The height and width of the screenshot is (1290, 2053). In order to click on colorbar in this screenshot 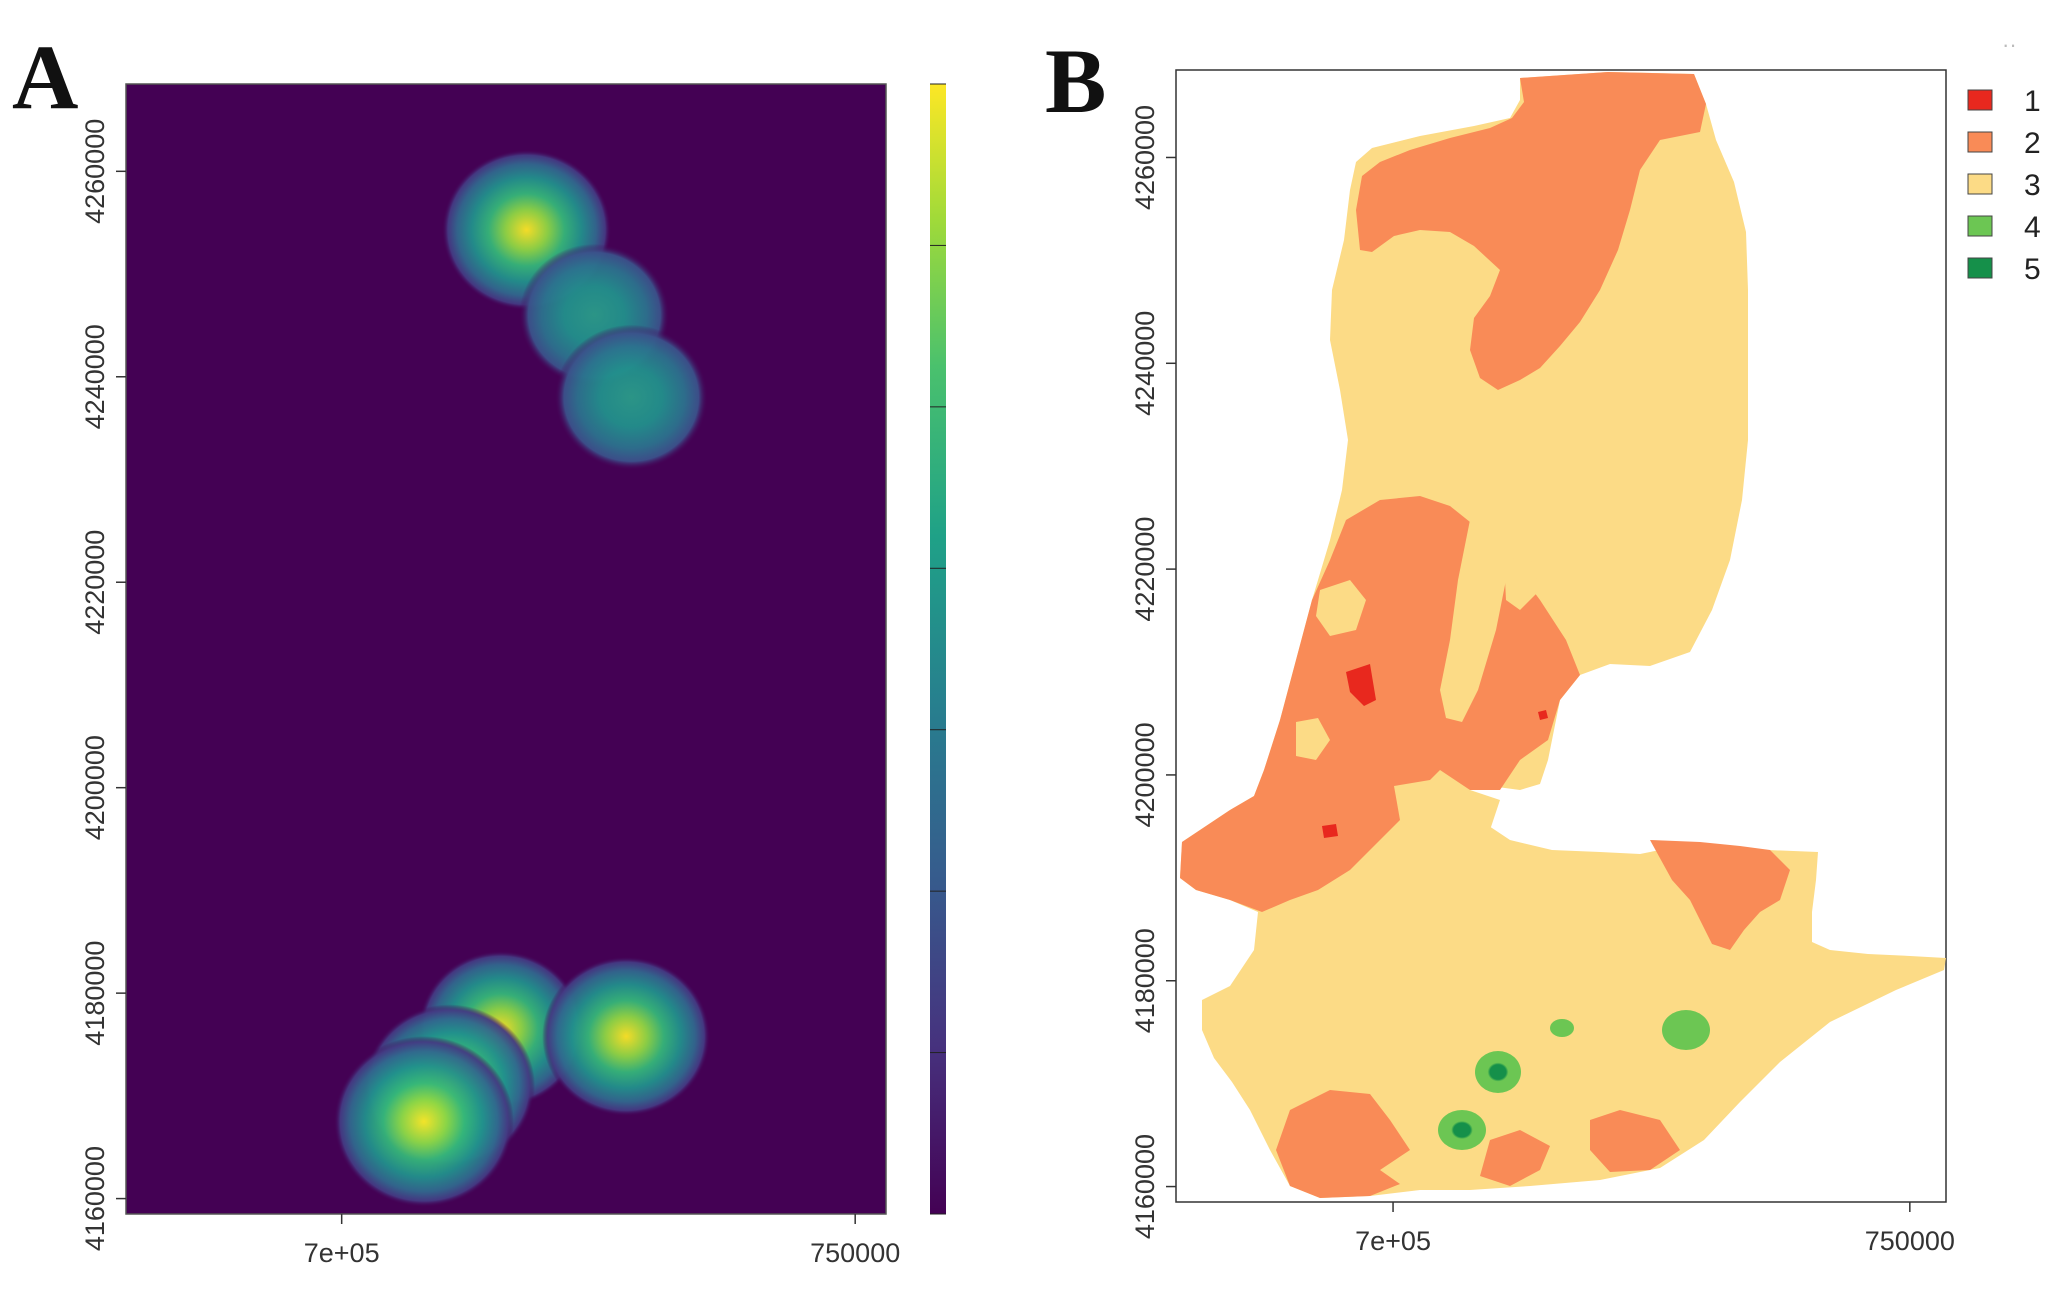, I will do `click(938, 649)`.